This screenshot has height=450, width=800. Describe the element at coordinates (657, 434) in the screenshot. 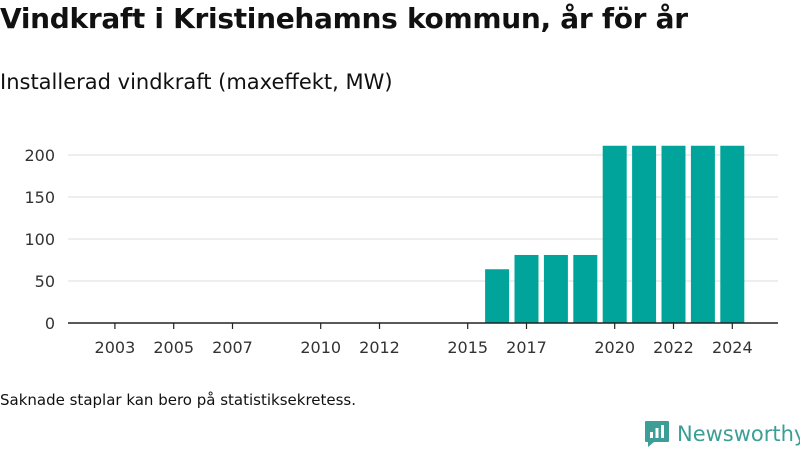

I see `newsworthy-logo-icon` at that location.